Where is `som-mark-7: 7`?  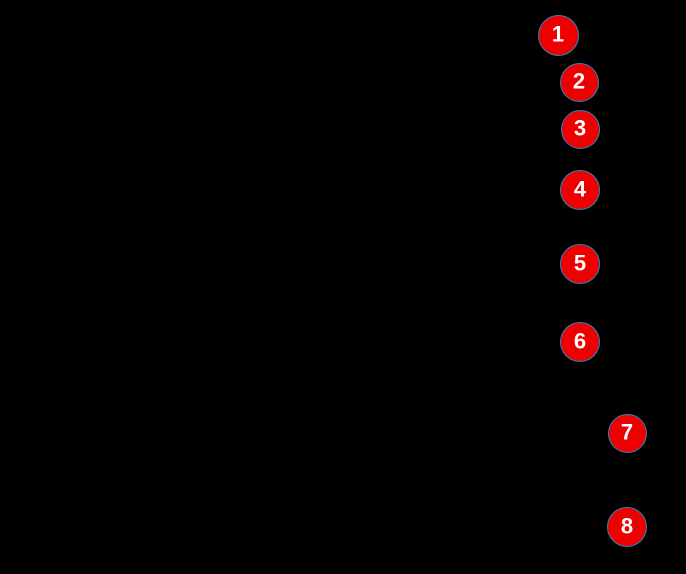 som-mark-7: 7 is located at coordinates (627, 433).